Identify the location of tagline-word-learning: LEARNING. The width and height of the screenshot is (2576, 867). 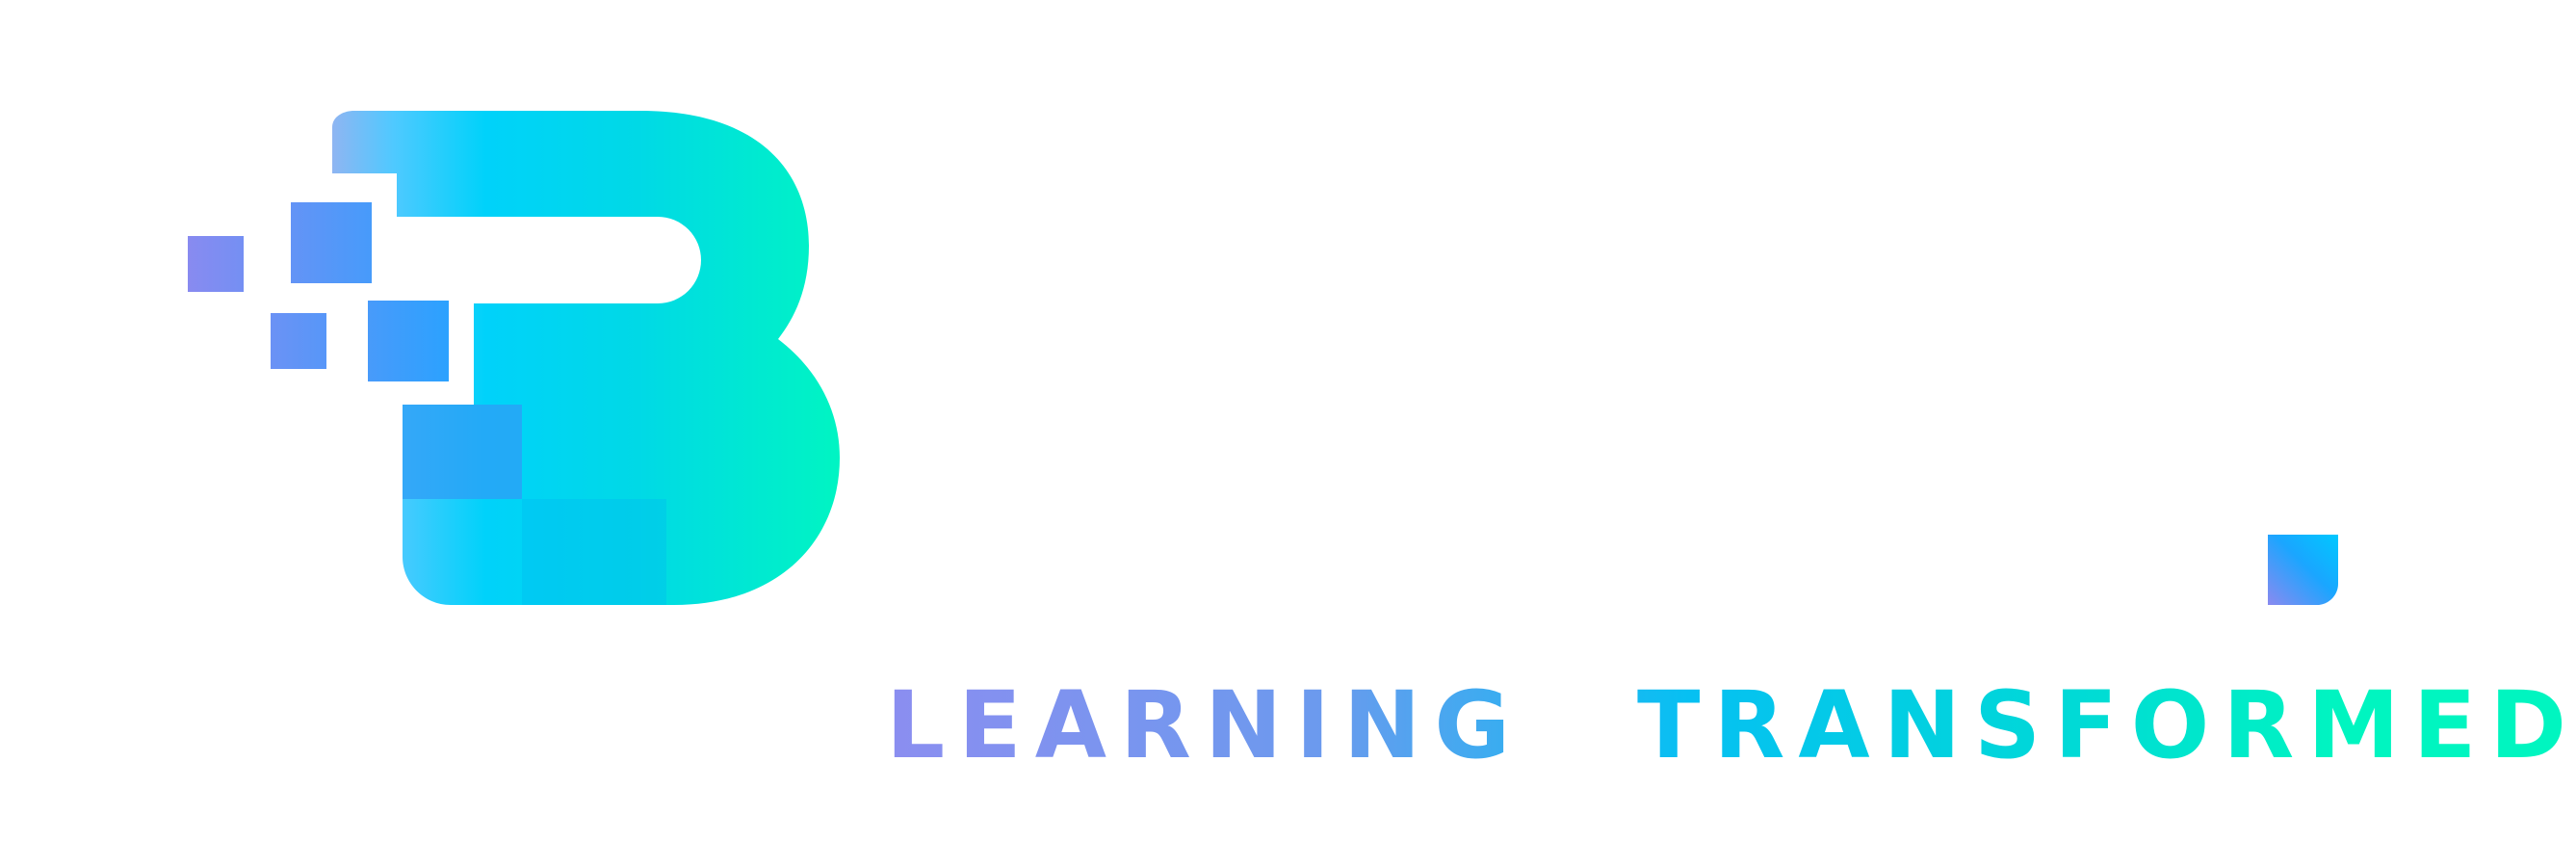
(1204, 725).